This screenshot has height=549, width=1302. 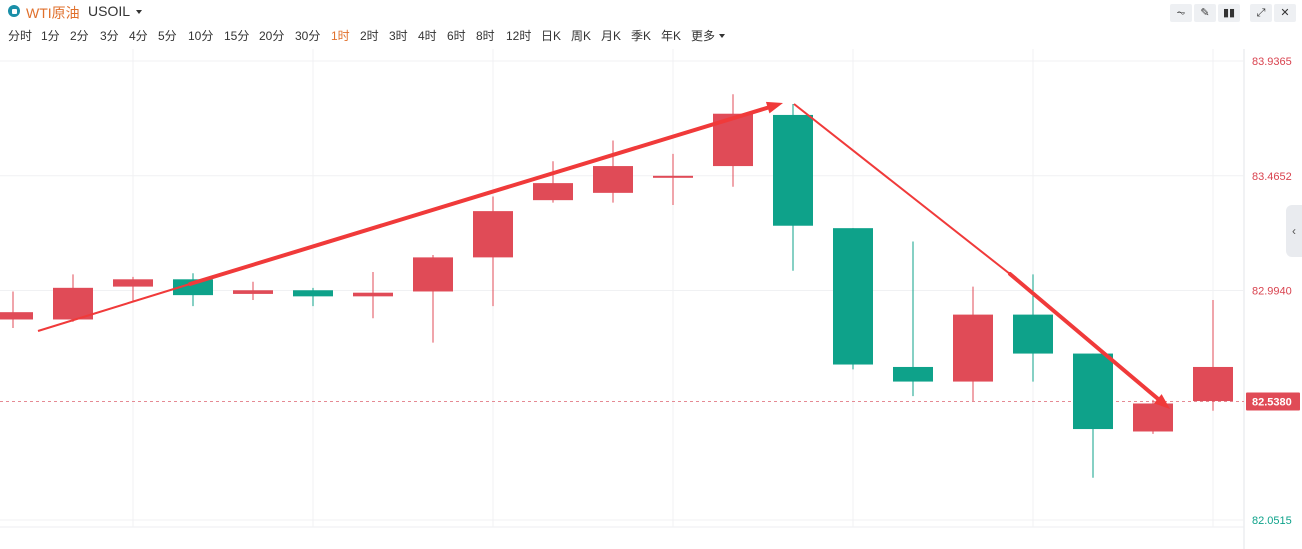 What do you see at coordinates (703, 36) in the screenshot?
I see `period-22: 更多` at bounding box center [703, 36].